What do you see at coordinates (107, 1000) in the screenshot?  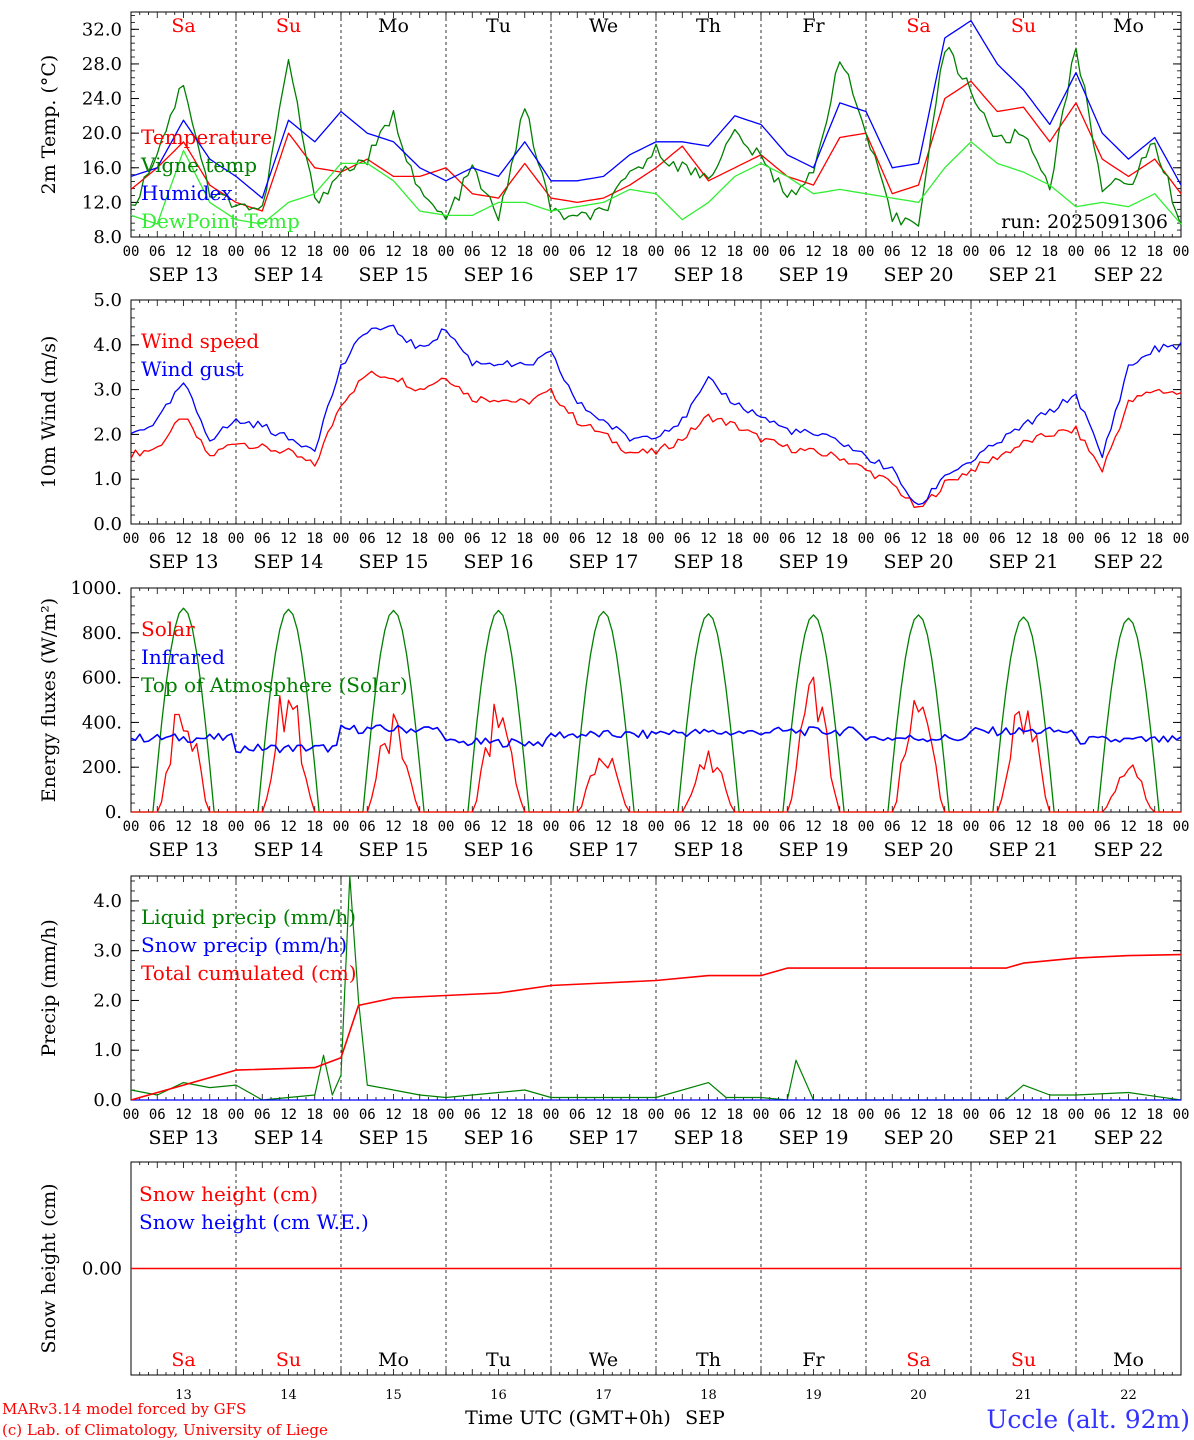 I see `y-tick-label: 2.0` at bounding box center [107, 1000].